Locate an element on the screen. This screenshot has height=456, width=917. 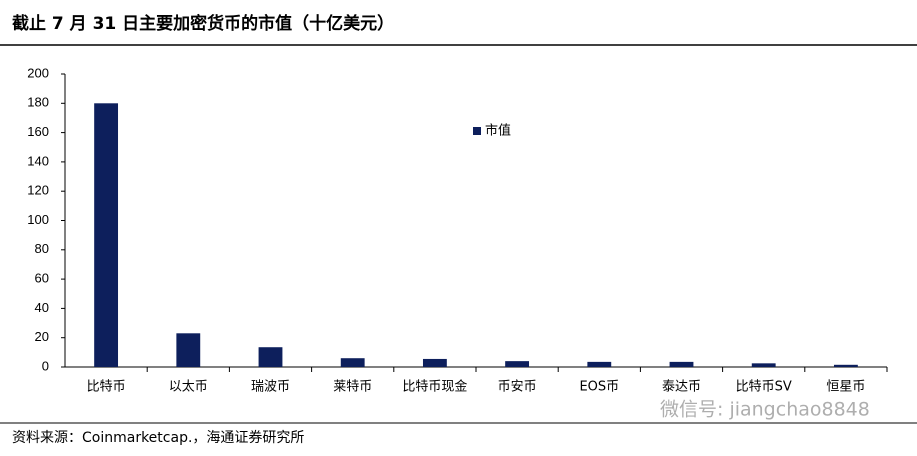
y-tick-label: 100 is located at coordinates (38, 219).